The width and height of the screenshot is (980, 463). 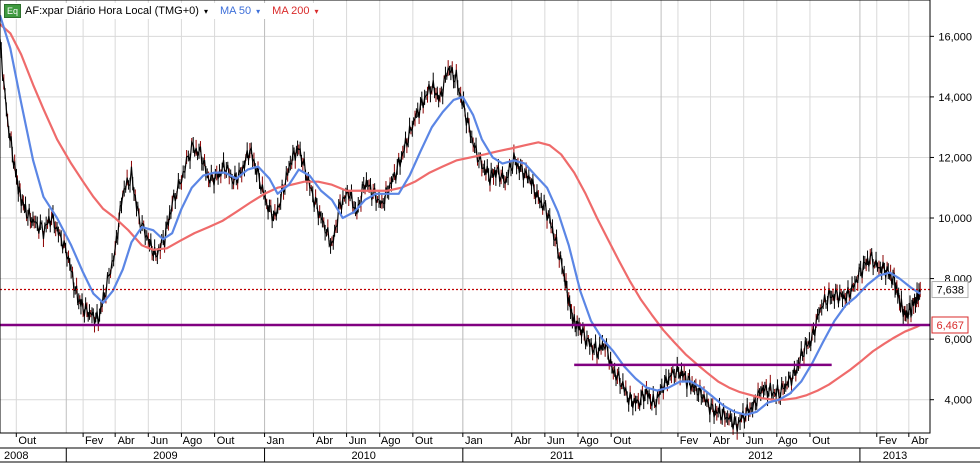 I want to click on ma200-legend: MA 200, so click(x=291, y=11).